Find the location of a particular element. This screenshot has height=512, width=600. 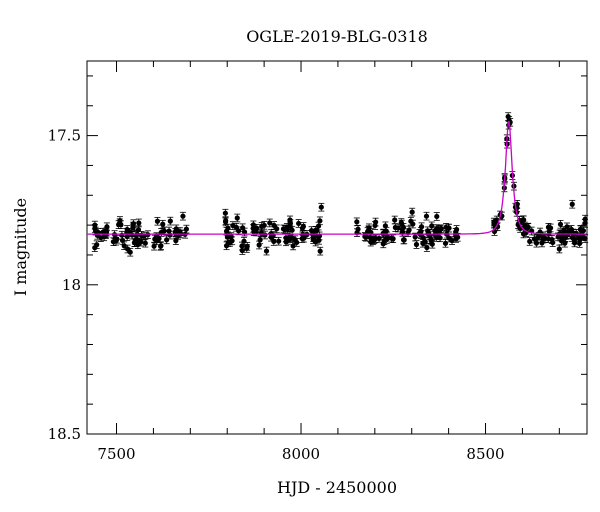

x-tick-label: 7500 is located at coordinates (116, 454).